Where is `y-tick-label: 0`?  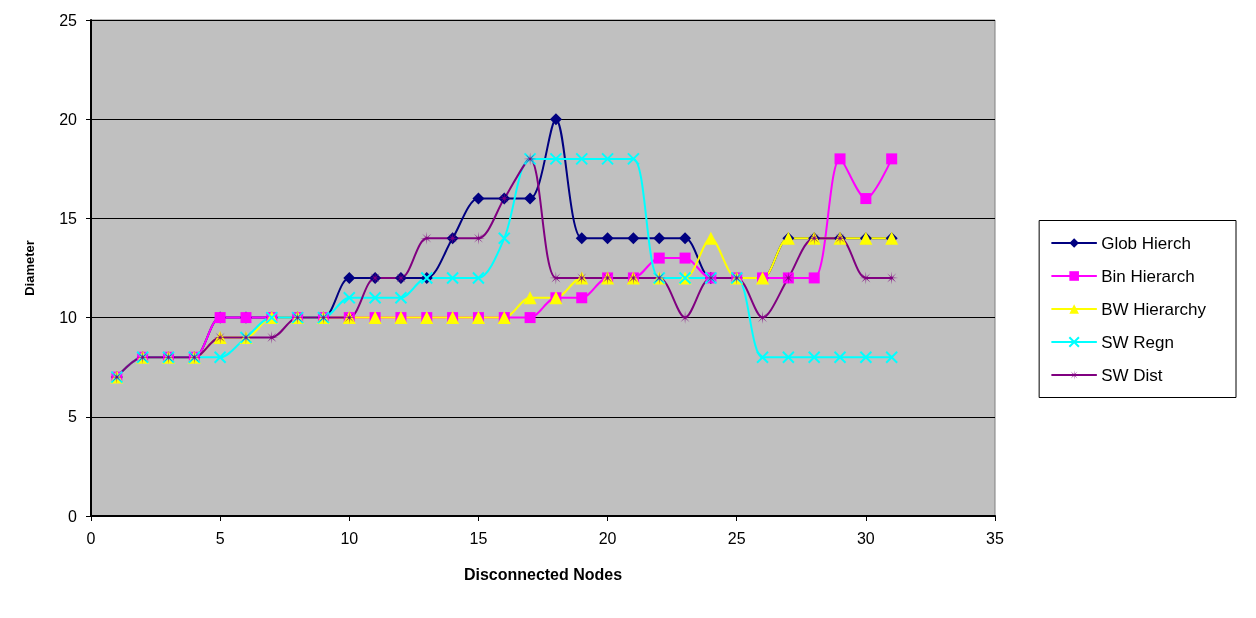 y-tick-label: 0 is located at coordinates (73, 516).